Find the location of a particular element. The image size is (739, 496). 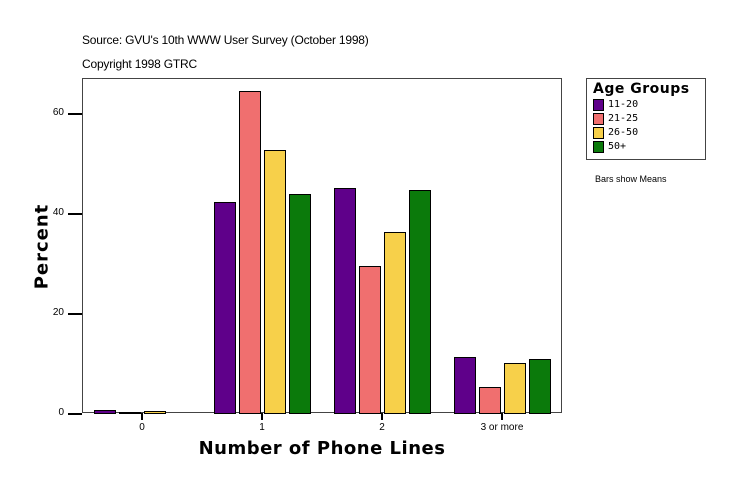

legend-title: Age Groups is located at coordinates (641, 89).